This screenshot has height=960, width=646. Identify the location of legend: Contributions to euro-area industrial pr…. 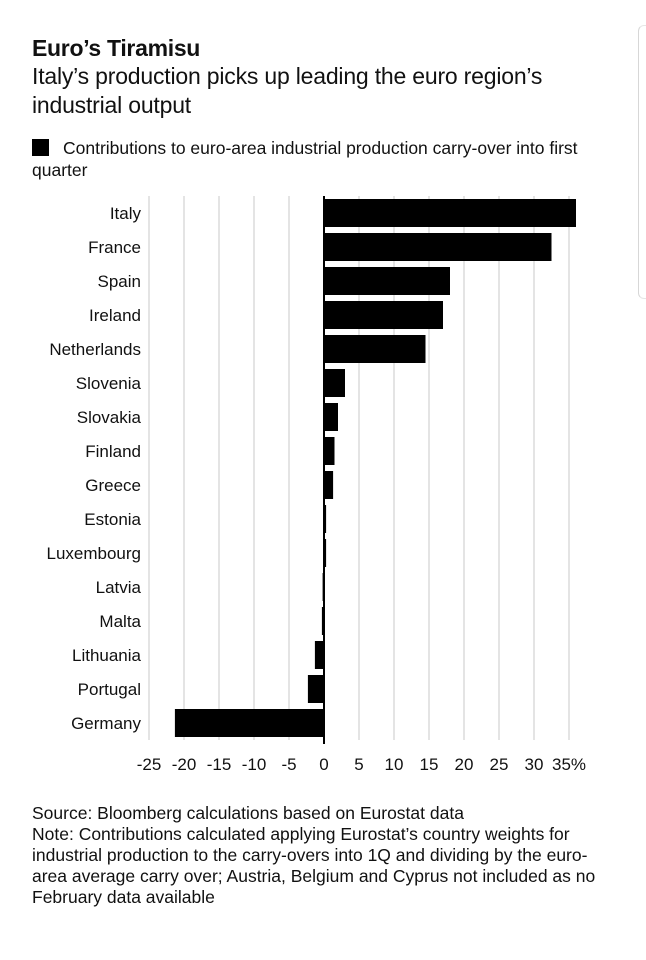
(327, 159).